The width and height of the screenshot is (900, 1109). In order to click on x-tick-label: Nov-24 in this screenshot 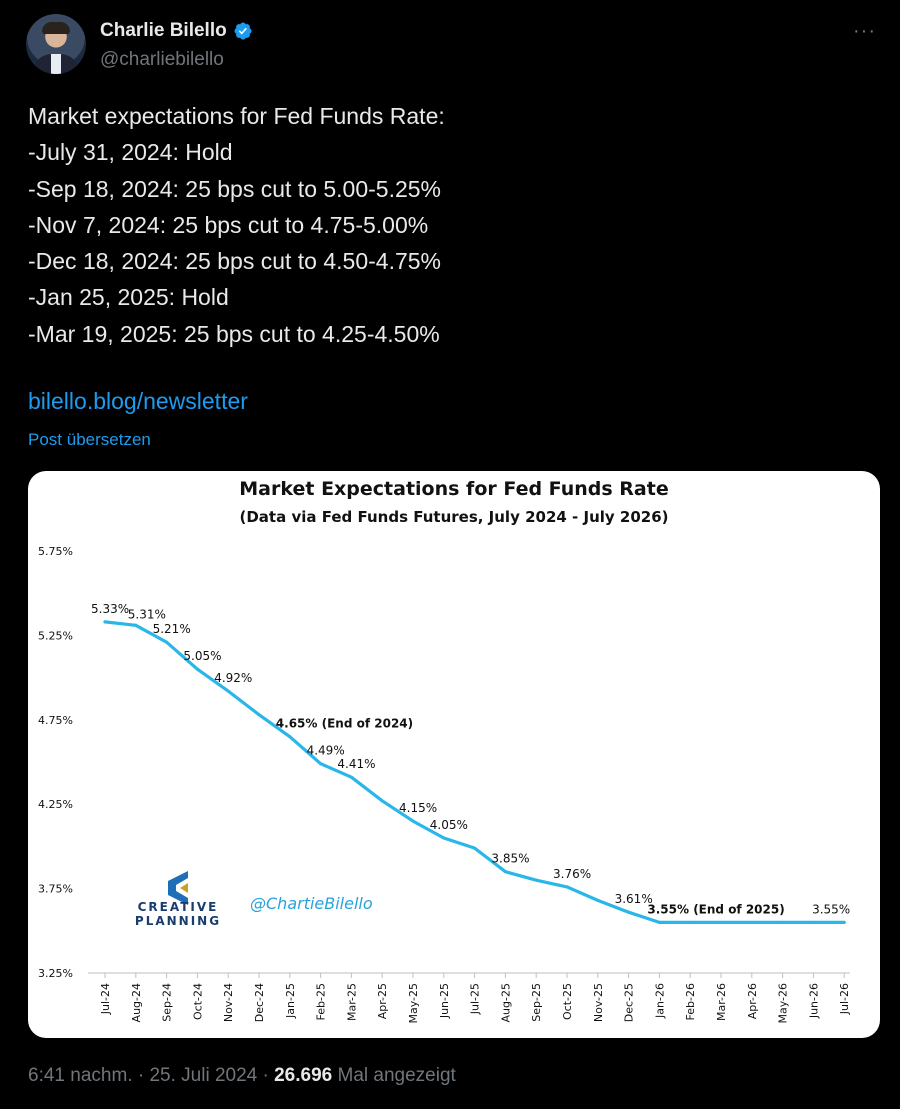, I will do `click(228, 1002)`.